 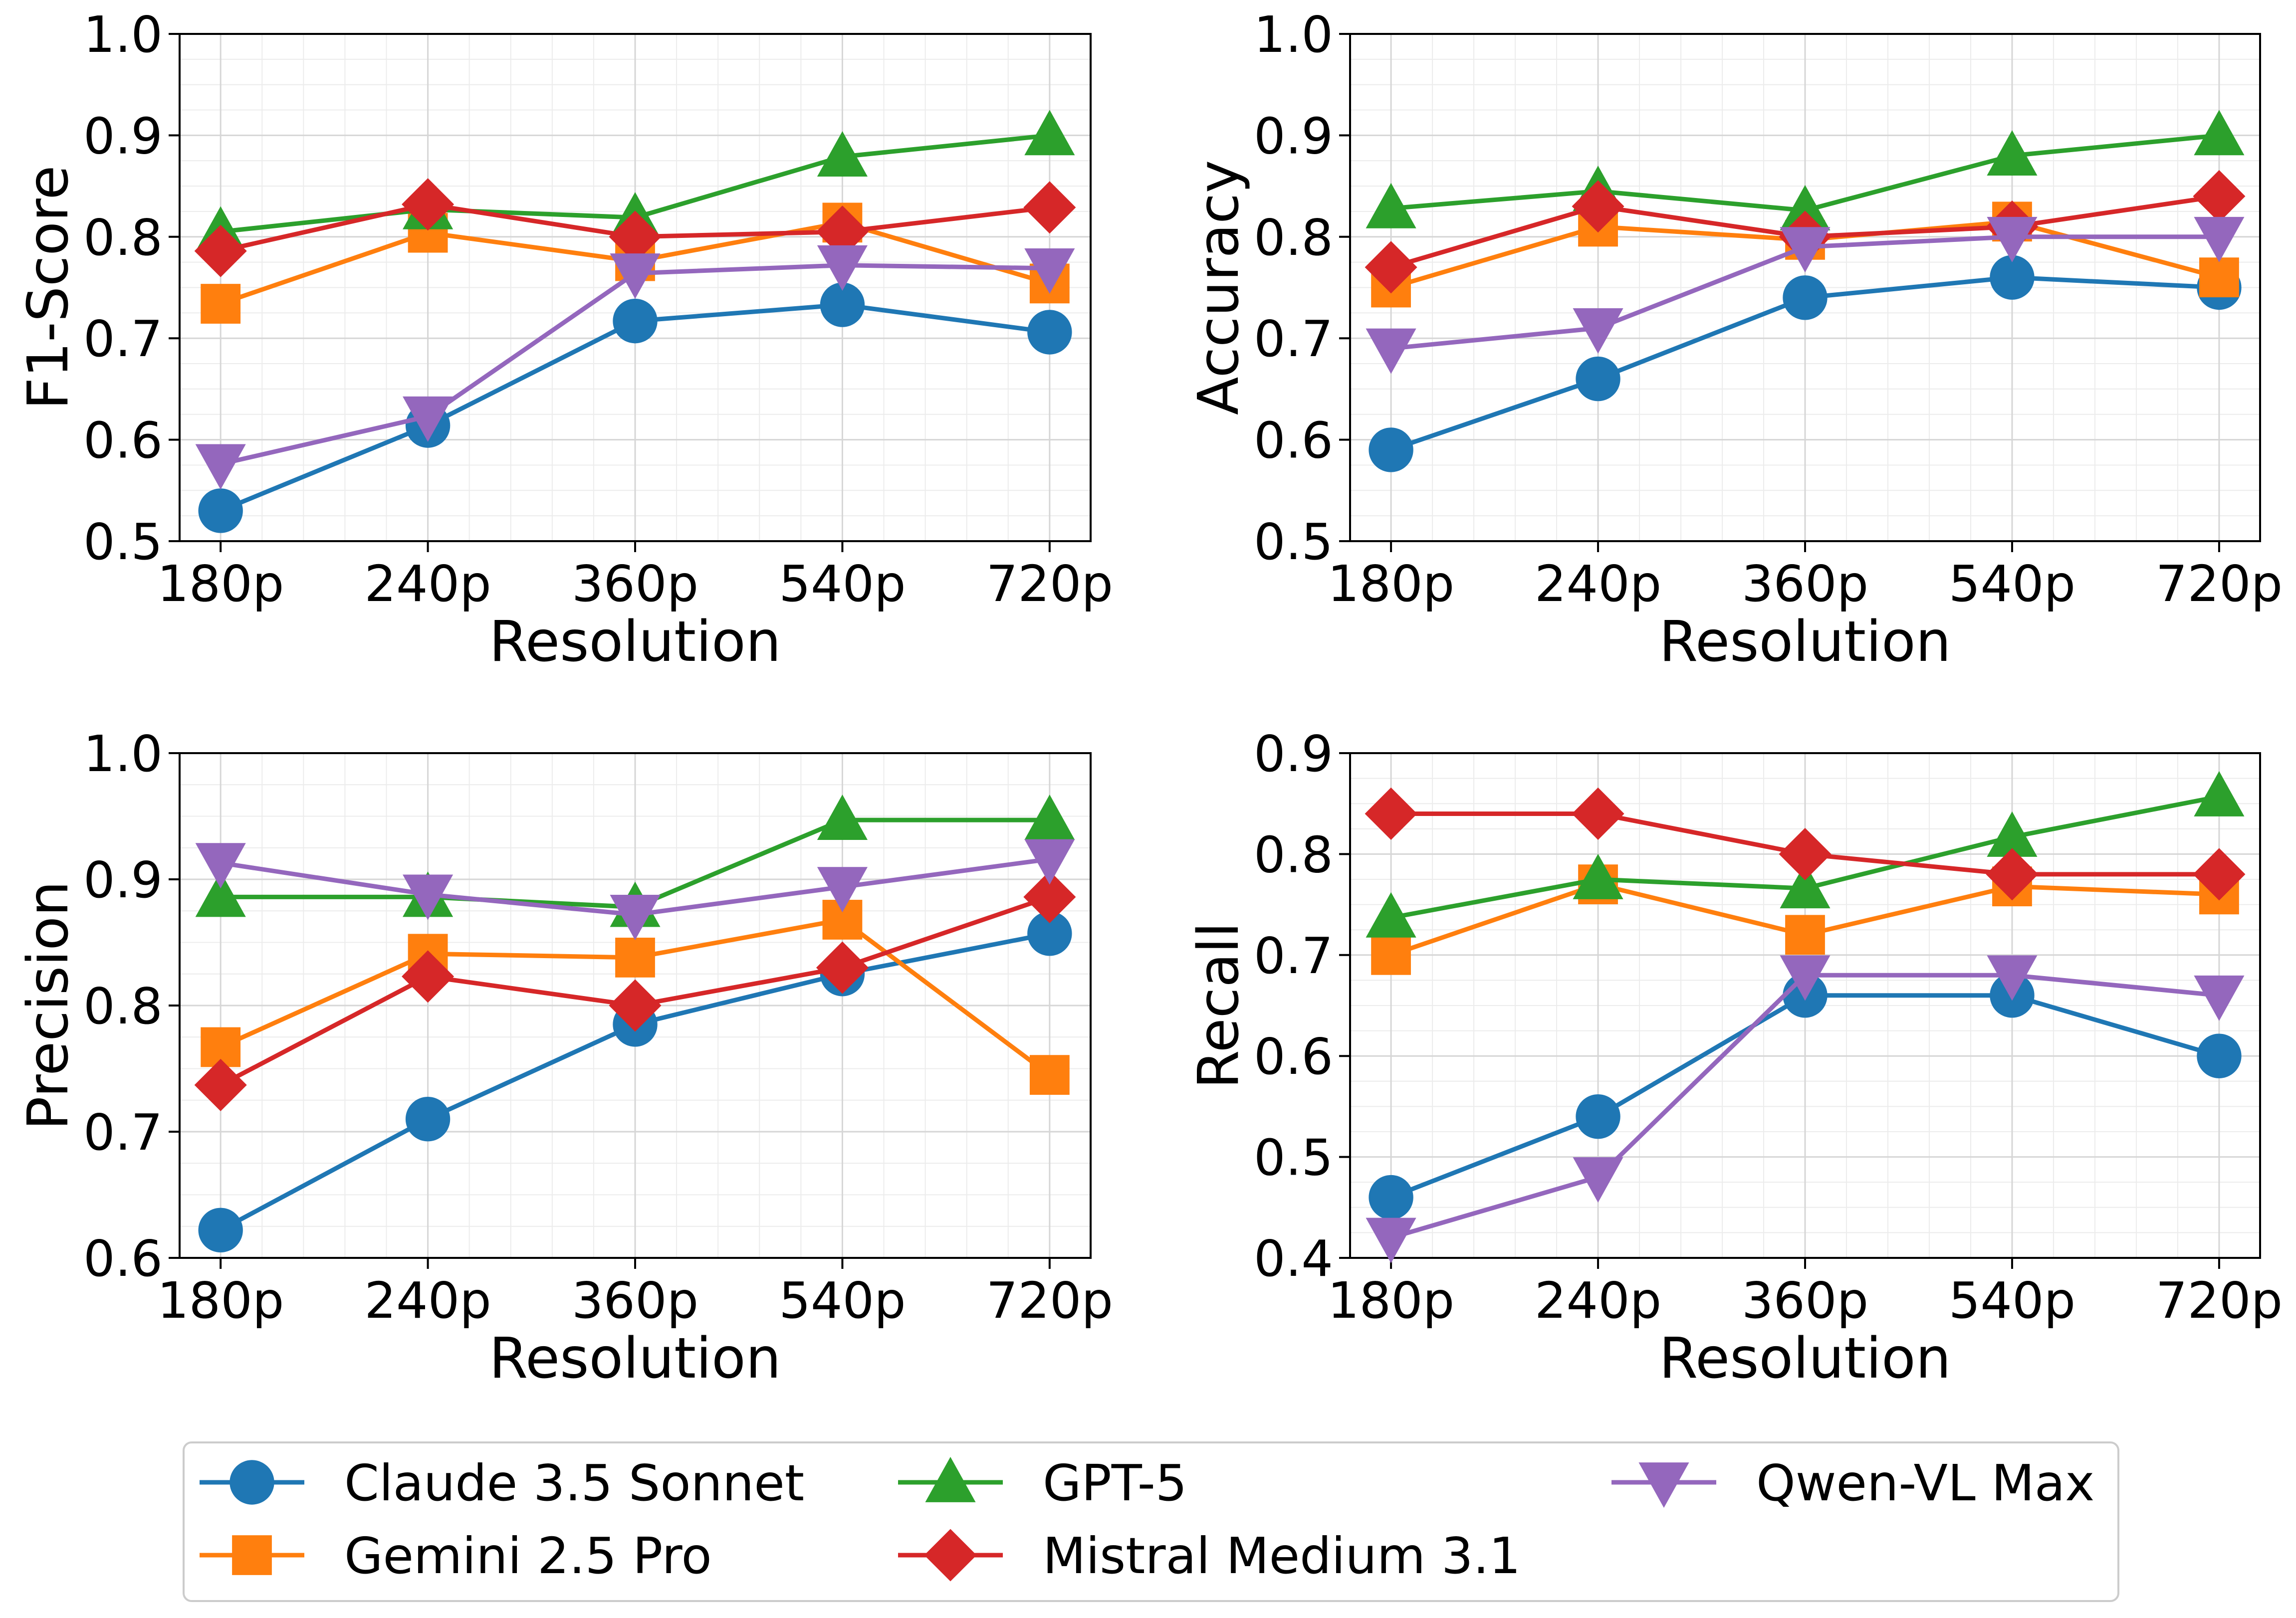 I want to click on legend-item-mistral: Mistral Medium 3.1, so click(x=1209, y=1556).